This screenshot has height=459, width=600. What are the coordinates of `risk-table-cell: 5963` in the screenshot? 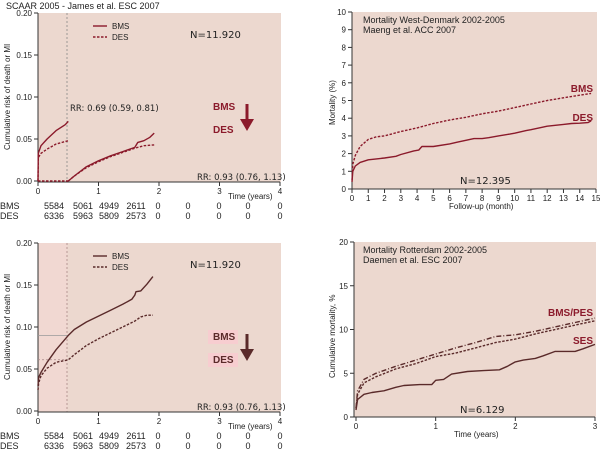 It's located at (83, 216).